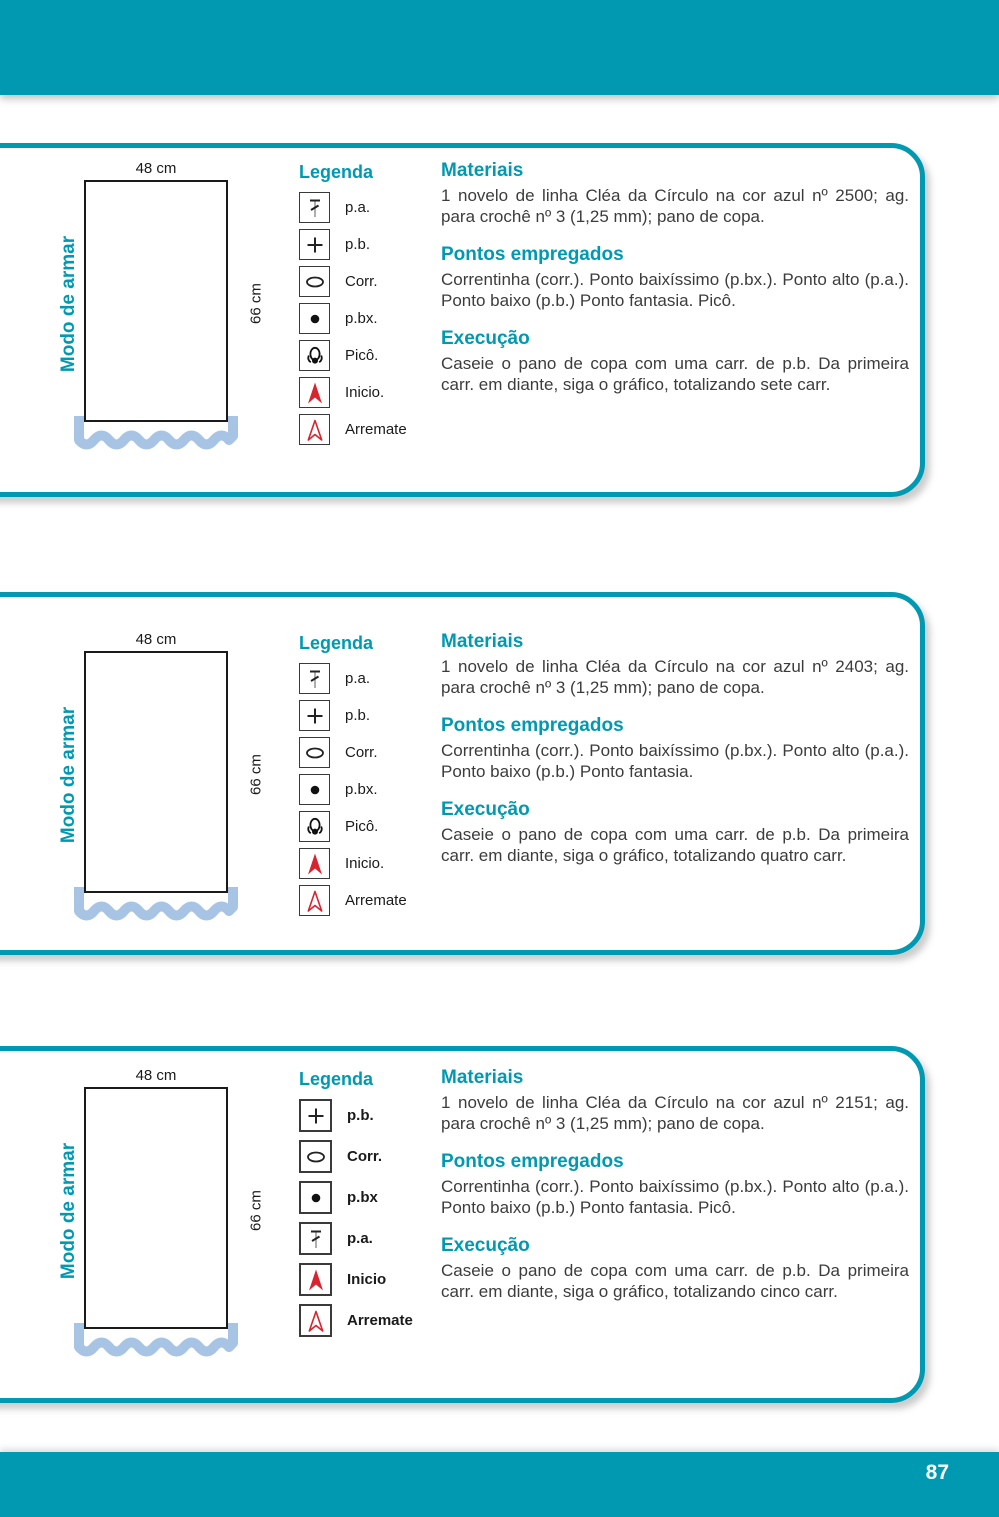 This screenshot has width=999, height=1517. I want to click on bottom-color-band: 87, so click(499, 1484).